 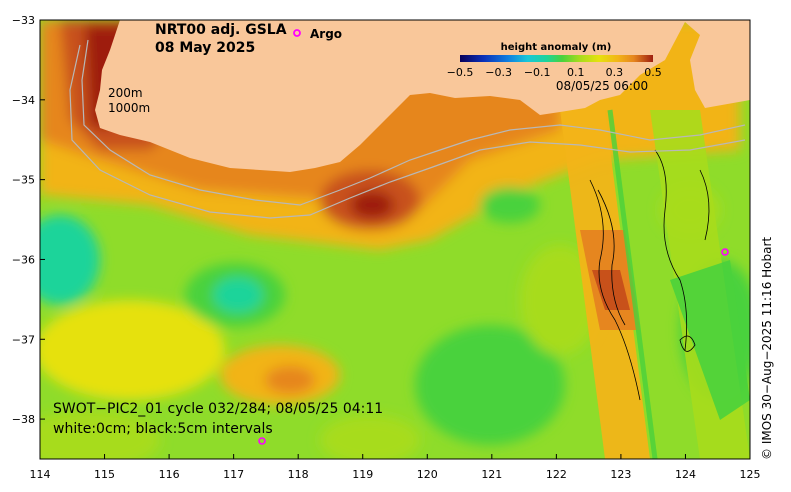 I want to click on colorbar-tick-label: 0.5, so click(x=653, y=72).